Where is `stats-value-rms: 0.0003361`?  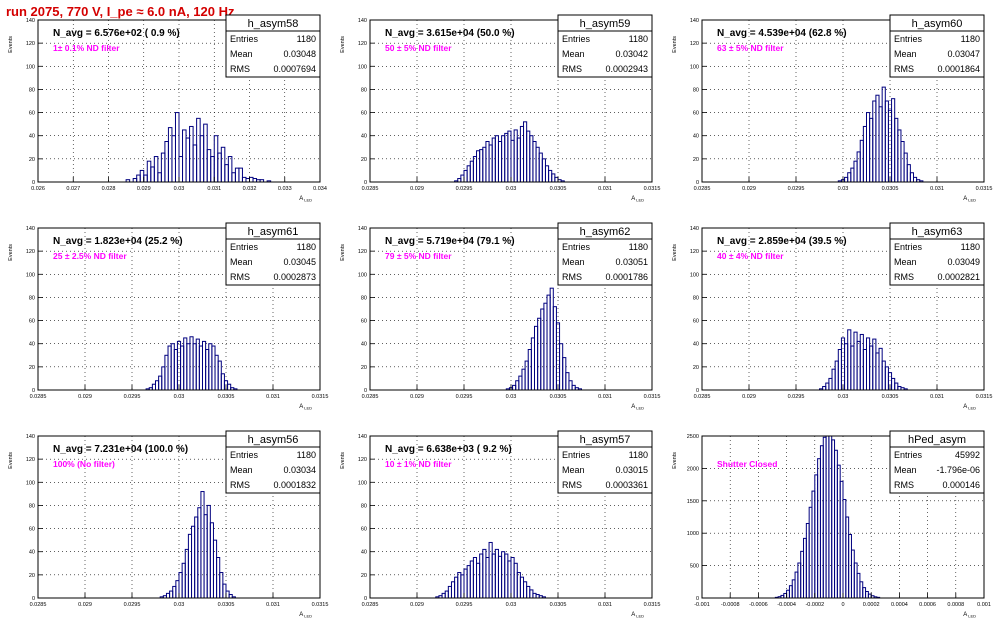 stats-value-rms: 0.0003361 is located at coordinates (626, 485).